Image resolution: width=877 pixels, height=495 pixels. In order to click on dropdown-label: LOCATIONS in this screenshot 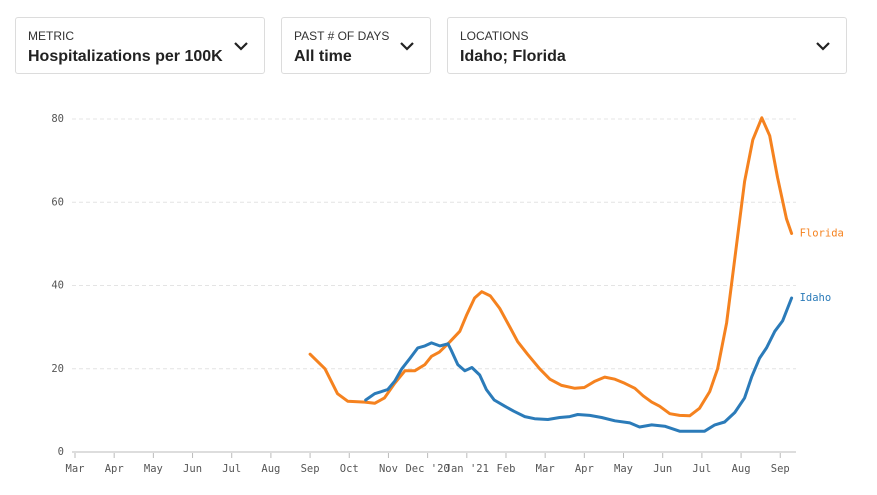, I will do `click(494, 36)`.